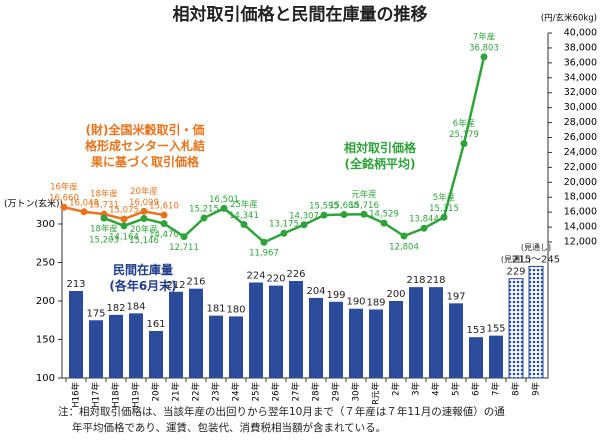 The height and width of the screenshot is (440, 600). What do you see at coordinates (456, 389) in the screenshot?
I see `x-tick-label: 5年` at bounding box center [456, 389].